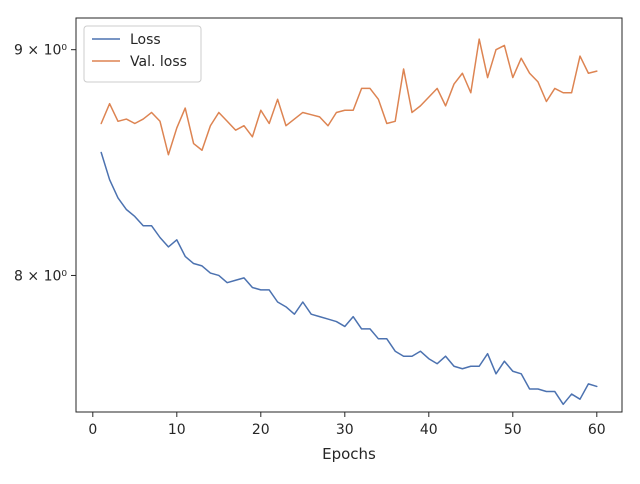 This screenshot has height=484, width=640. I want to click on y-tick-label: 9 × 10⁰, so click(40, 51).